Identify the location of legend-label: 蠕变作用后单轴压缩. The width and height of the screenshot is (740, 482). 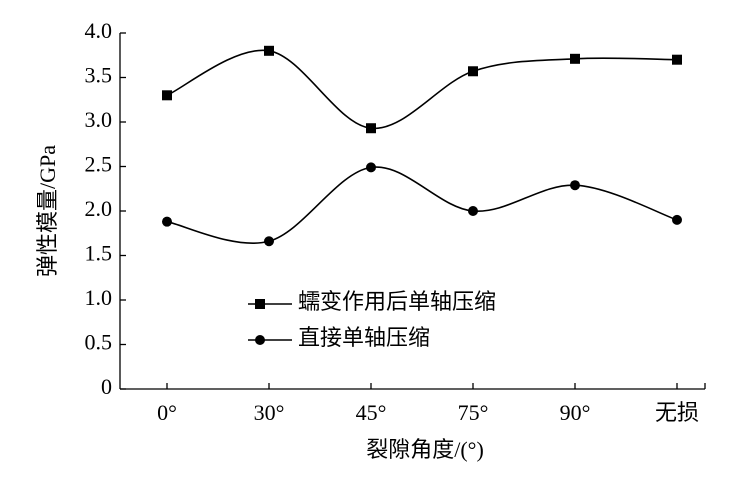
(397, 301).